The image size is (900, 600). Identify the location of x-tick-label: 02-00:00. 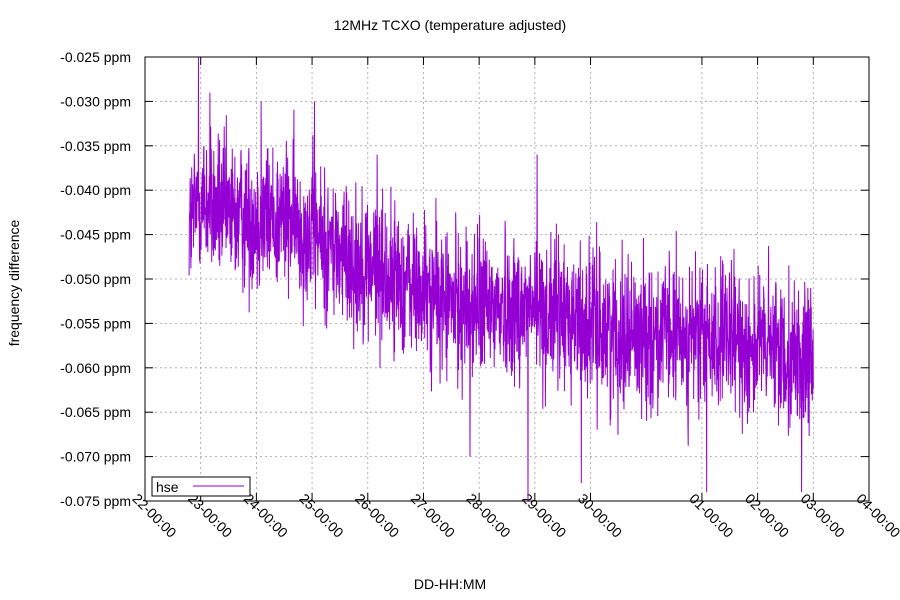
(767, 515).